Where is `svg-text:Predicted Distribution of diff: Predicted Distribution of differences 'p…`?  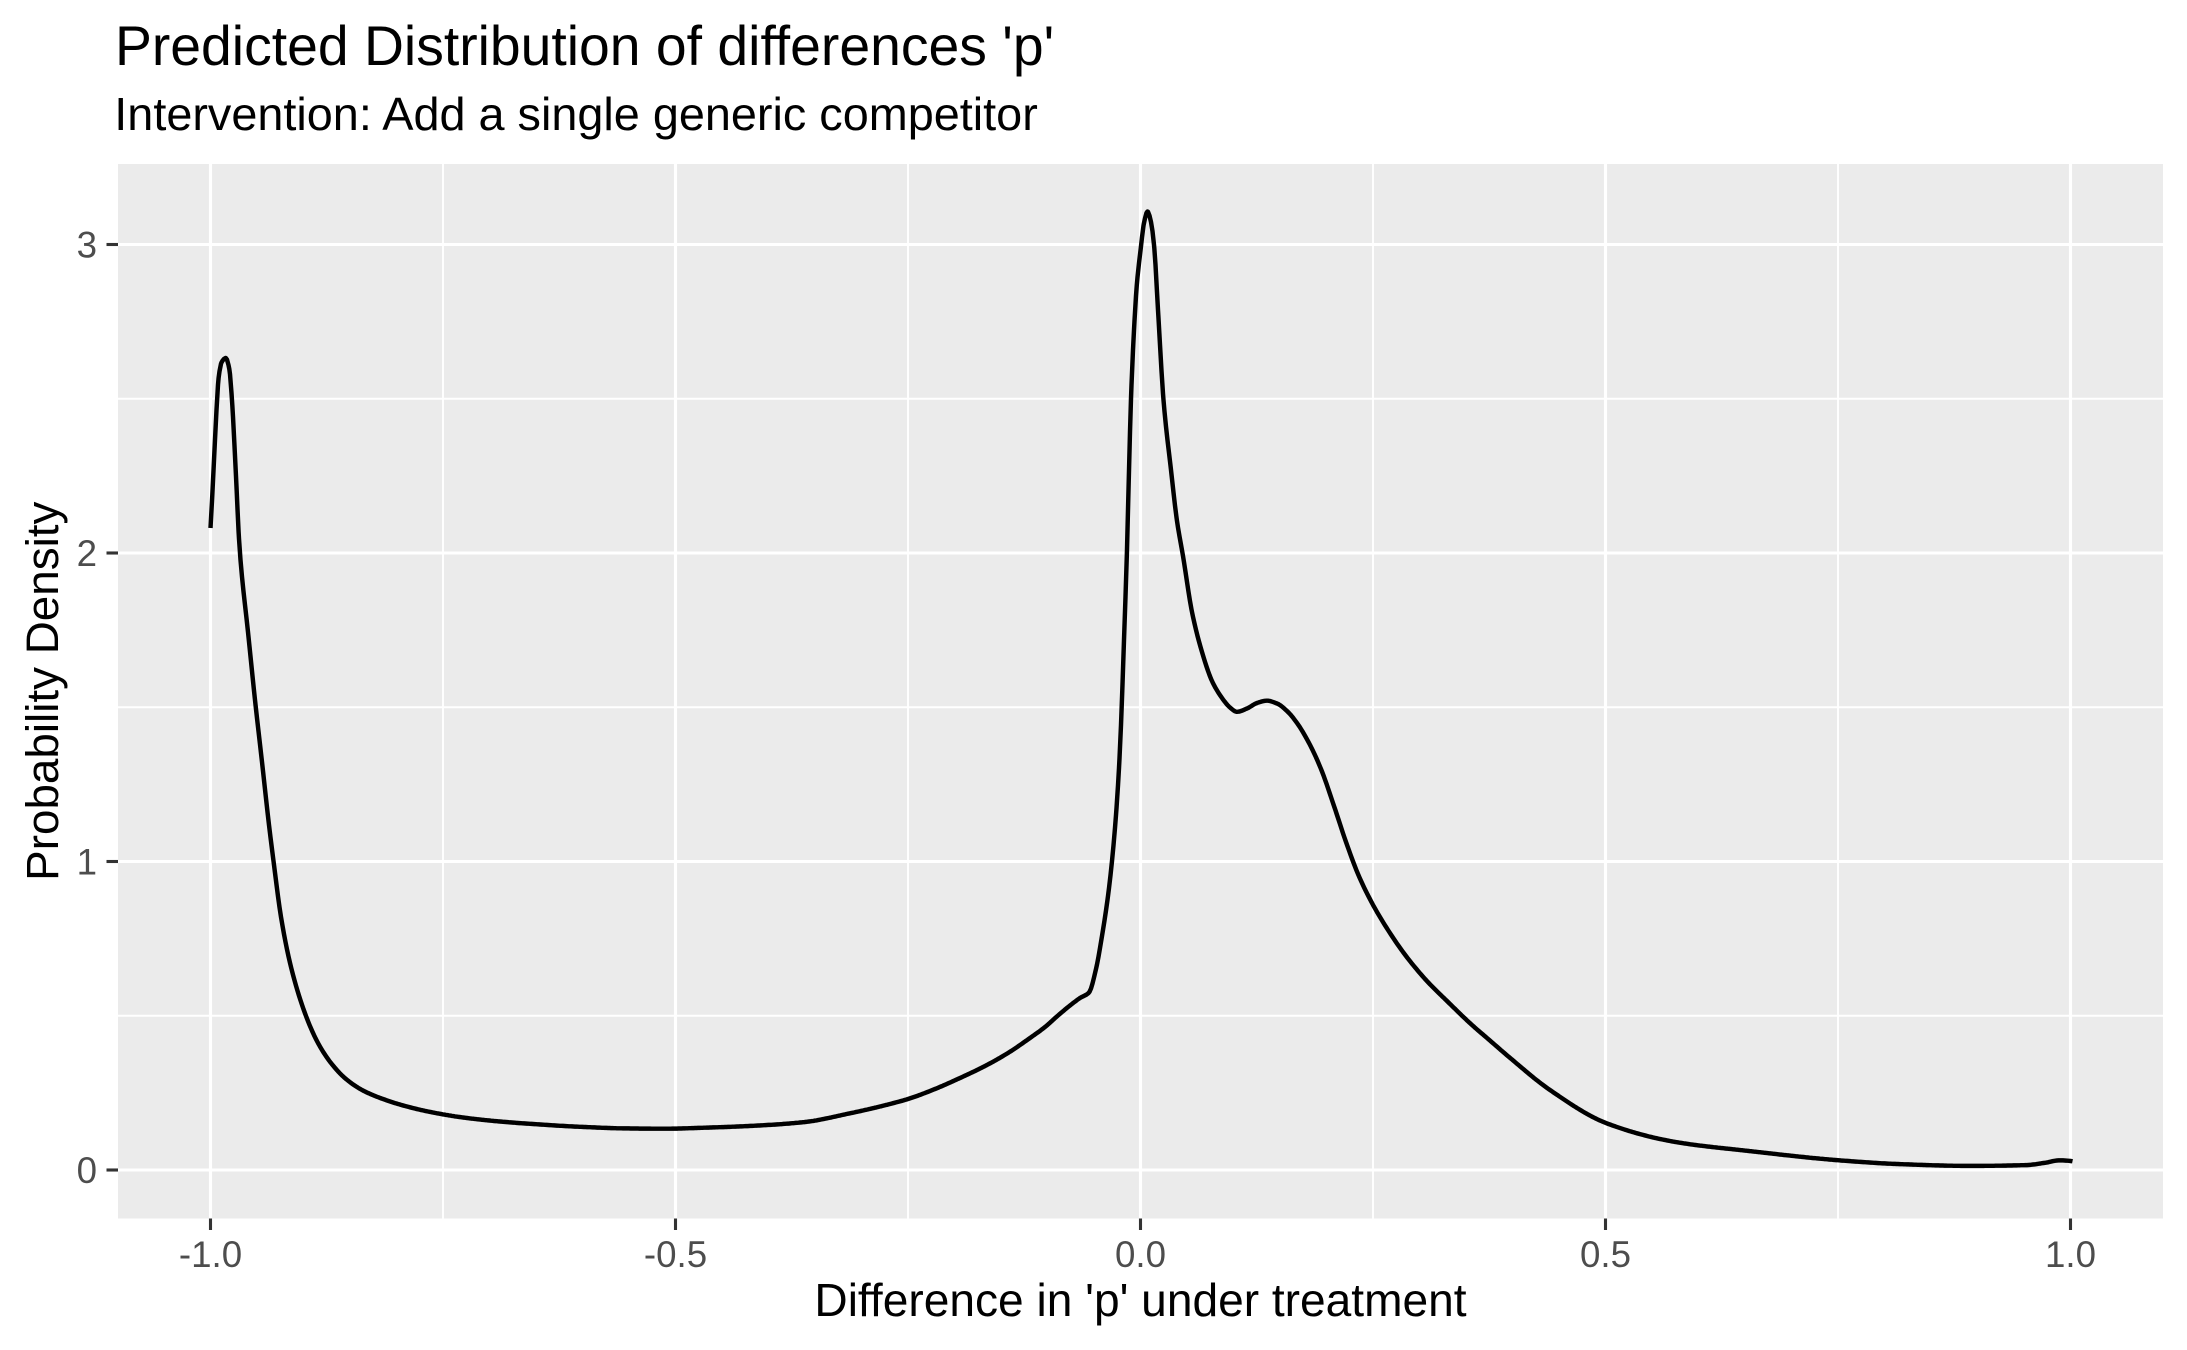
svg-text:Predicted Distribution of diff: Predicted Distribution of differences 'p… is located at coordinates (584, 46).